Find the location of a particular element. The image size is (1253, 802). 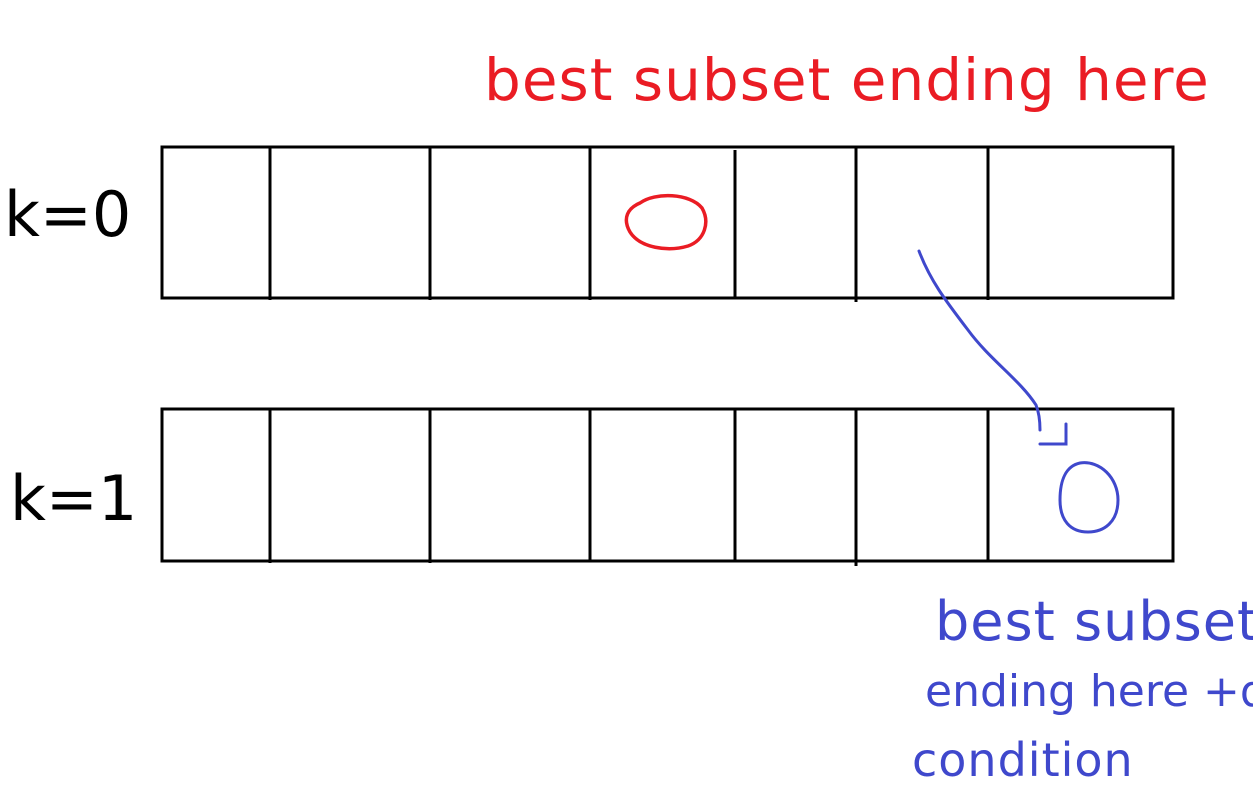

bottom-annotation-line3: condition is located at coordinates (1023, 760).